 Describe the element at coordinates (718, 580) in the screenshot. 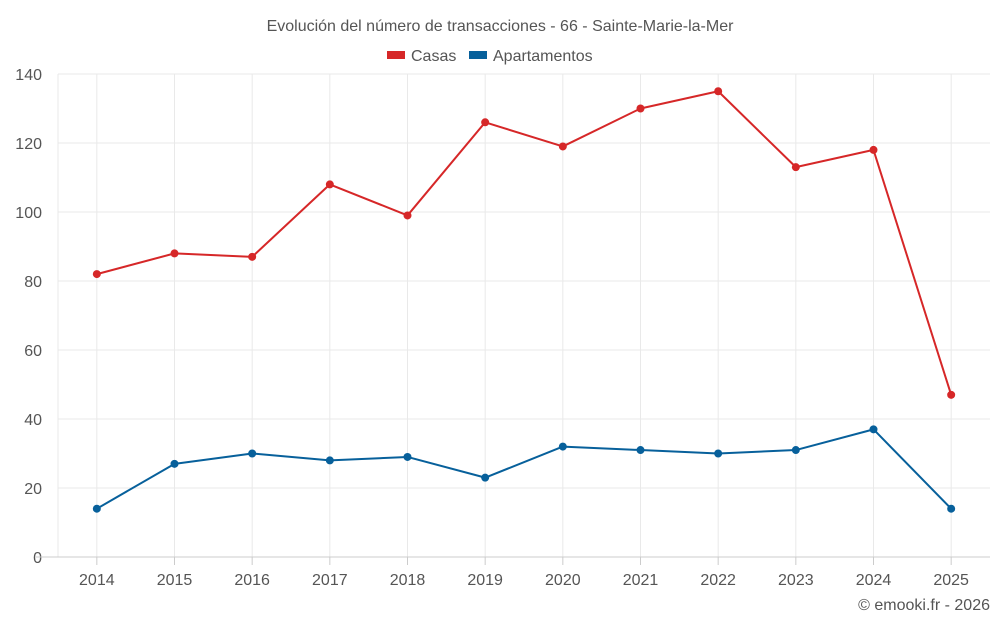

I see `x-tick-label: 2022` at that location.